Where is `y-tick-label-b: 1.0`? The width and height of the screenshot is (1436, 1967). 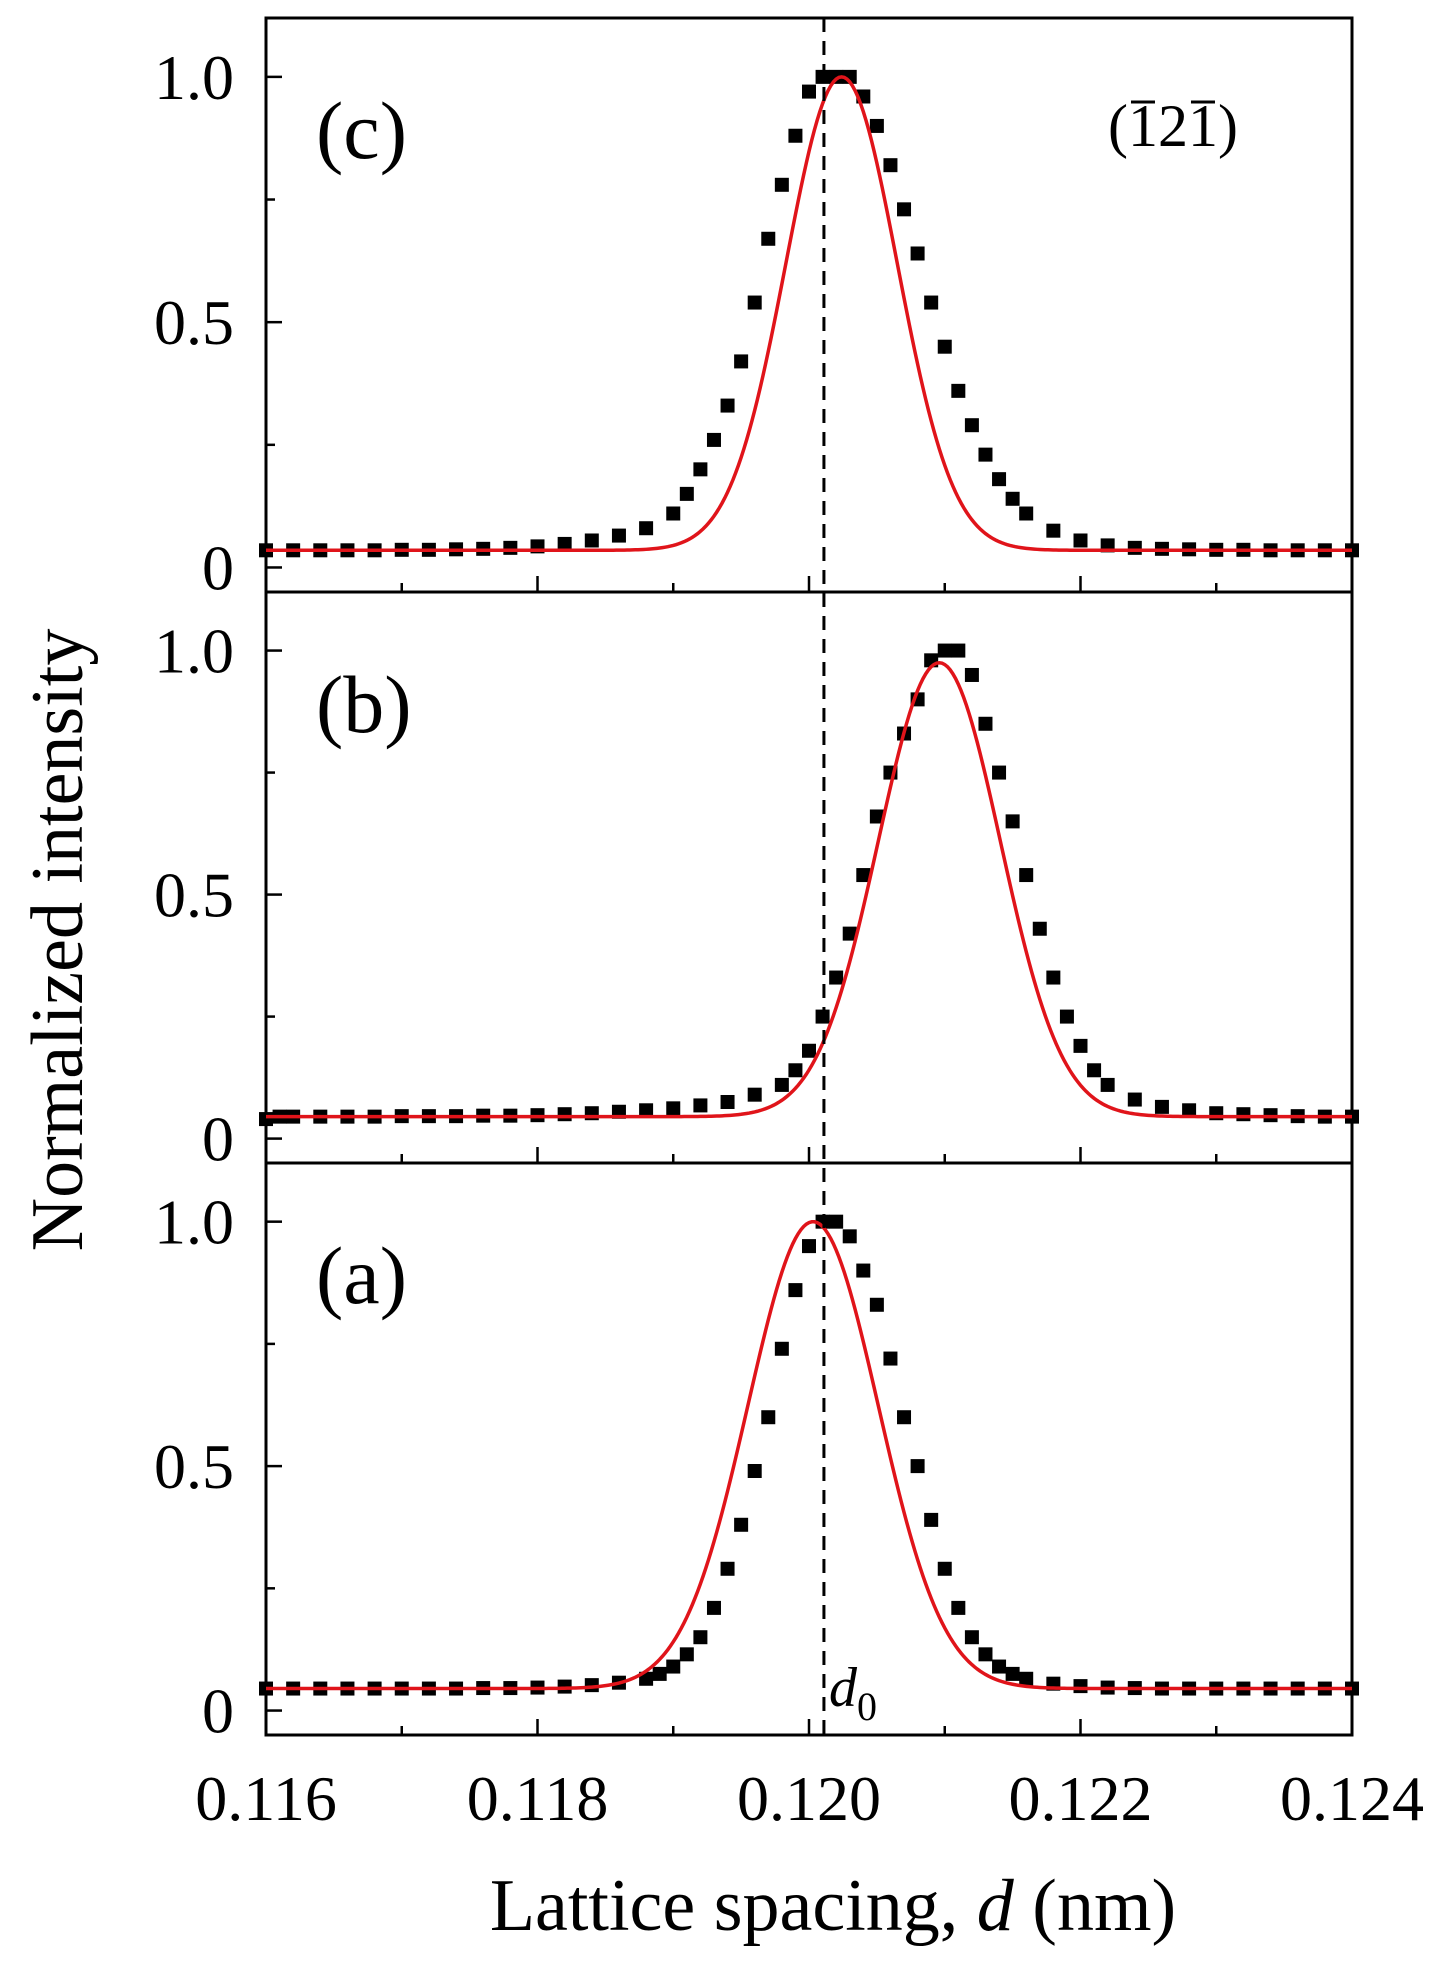
y-tick-label-b: 1.0 is located at coordinates (194, 651).